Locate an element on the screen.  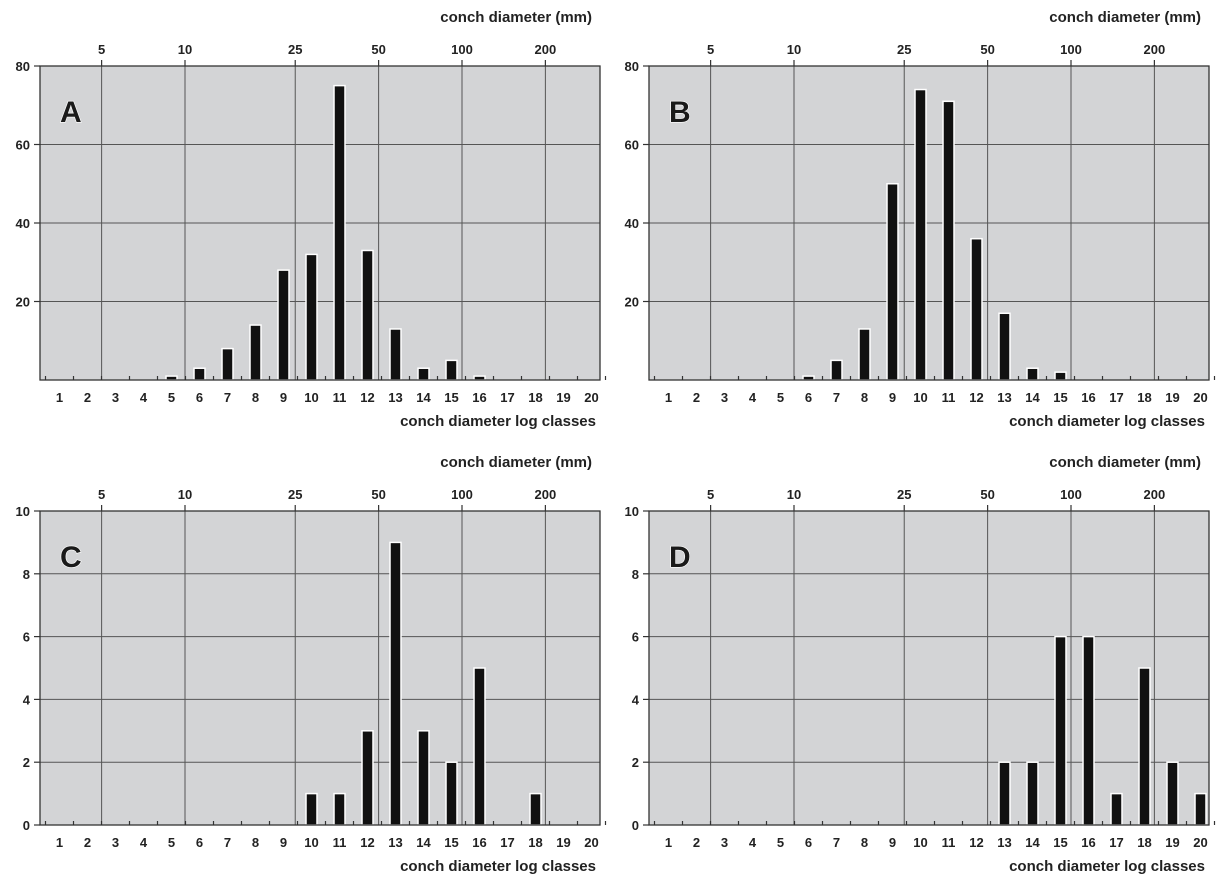
y-tick-label: 2 is located at coordinates (635, 762).